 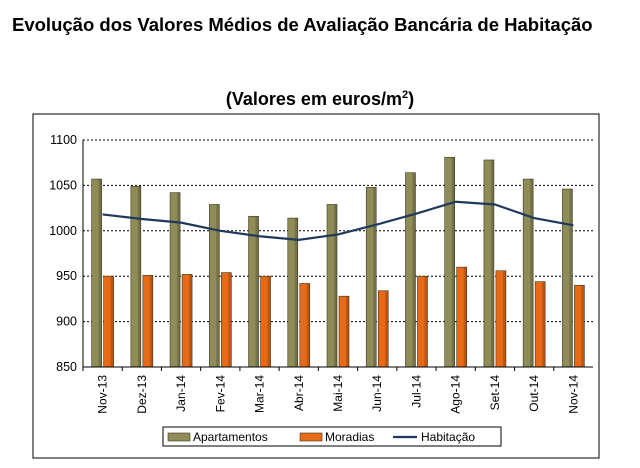 I want to click on legend-box, so click(x=332, y=436).